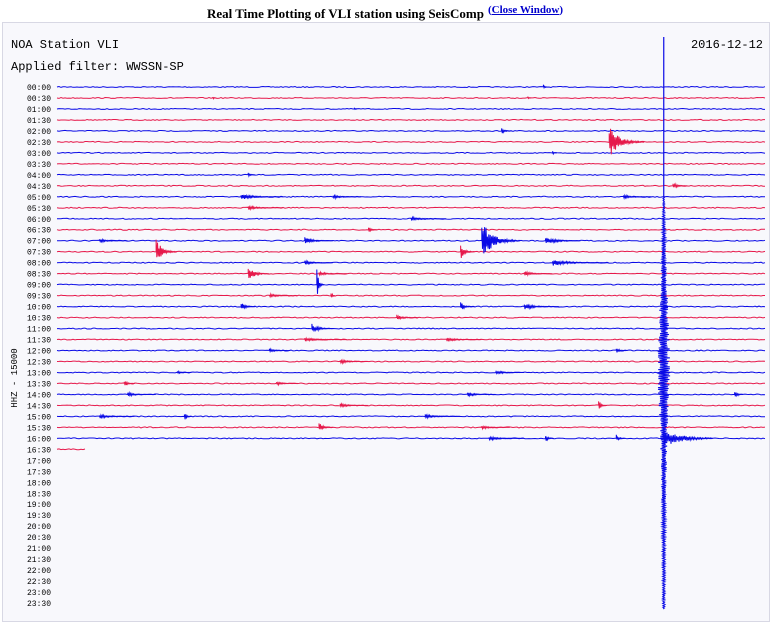  What do you see at coordinates (39, 352) in the screenshot?
I see `tick-label: 12:00` at bounding box center [39, 352].